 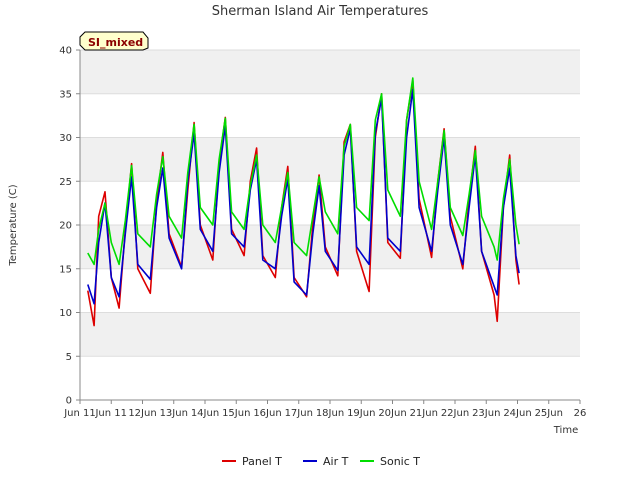 What do you see at coordinates (174, 413) in the screenshot?
I see `x-tick-label: 13Jun` at bounding box center [174, 413].